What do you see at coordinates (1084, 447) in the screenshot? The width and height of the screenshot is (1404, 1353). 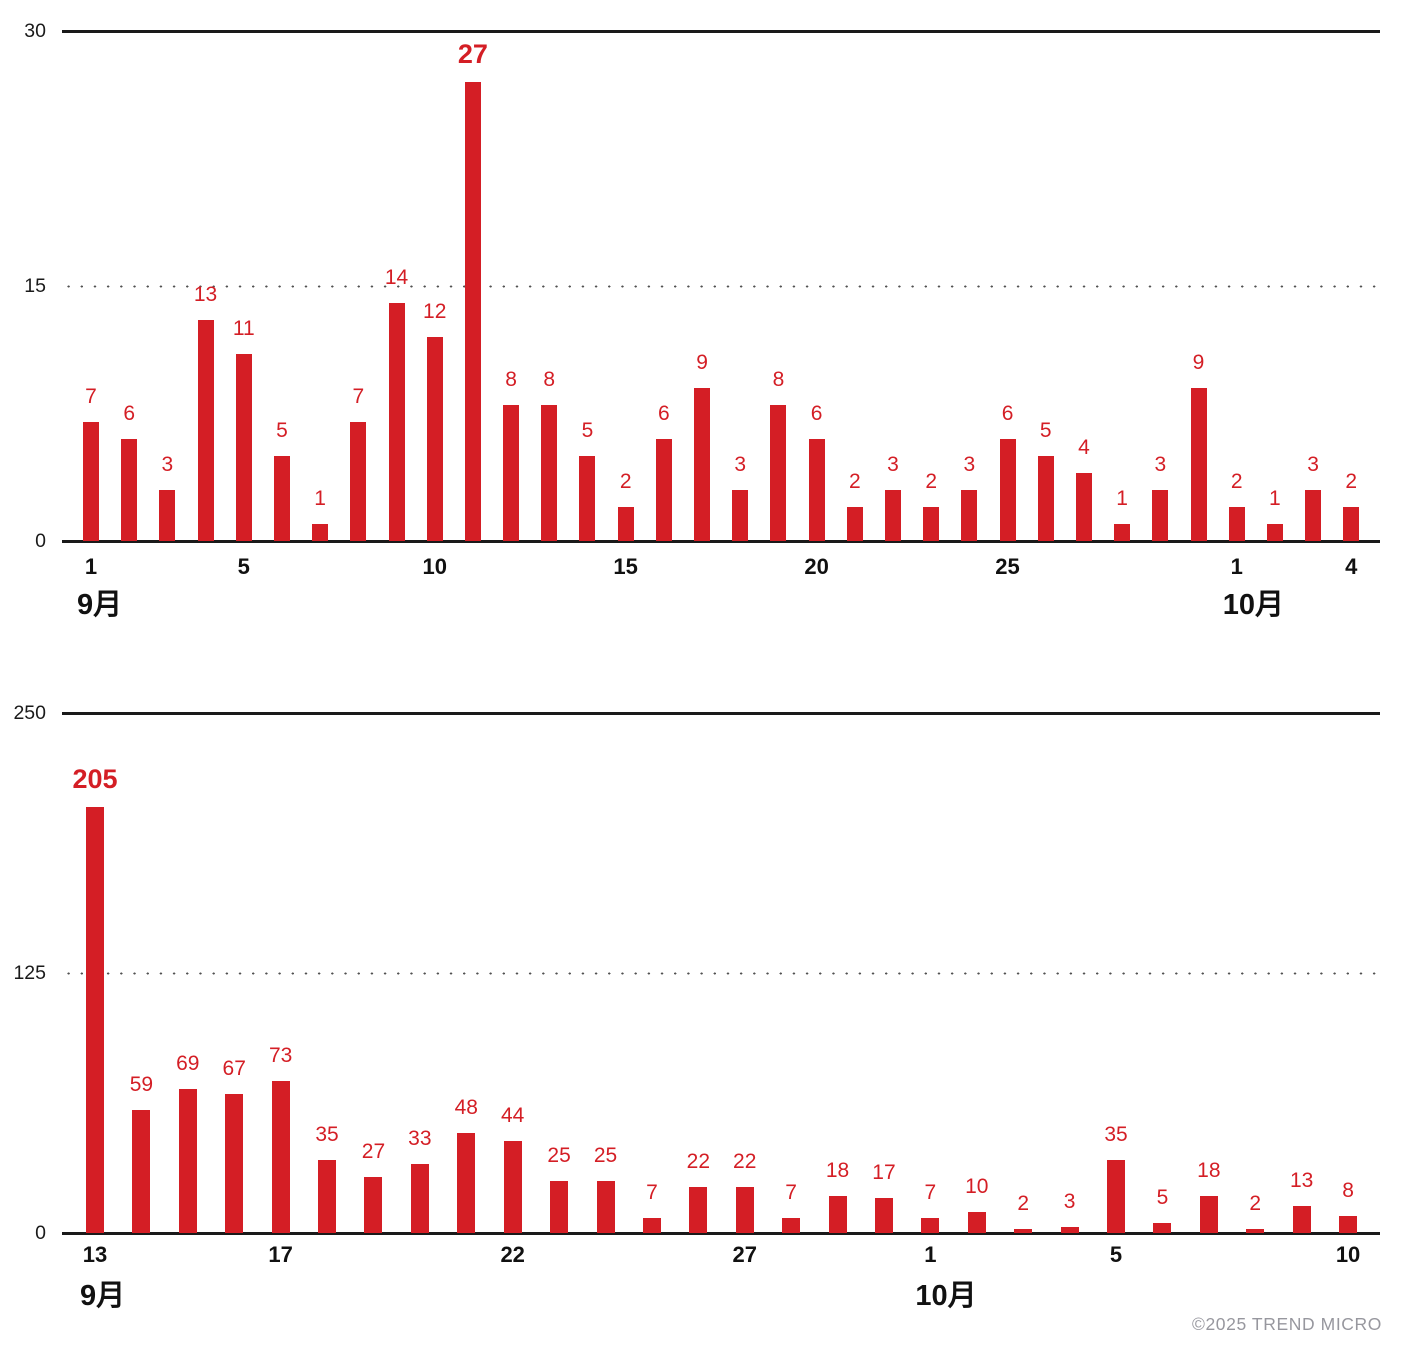 I see `bar-value-label: 4` at bounding box center [1084, 447].